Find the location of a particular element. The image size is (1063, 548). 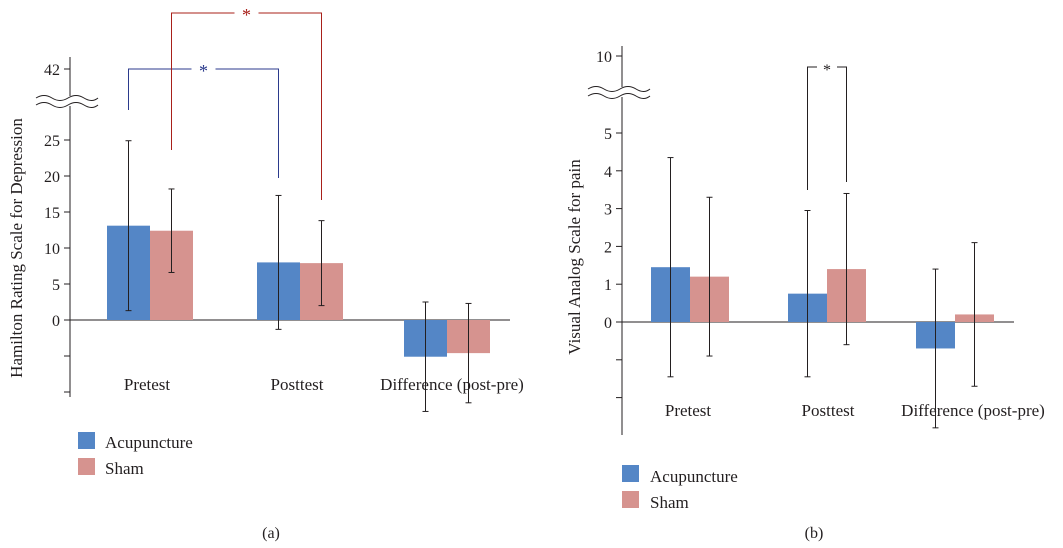

panel-a-y-tick-label: 25 is located at coordinates (52, 141).